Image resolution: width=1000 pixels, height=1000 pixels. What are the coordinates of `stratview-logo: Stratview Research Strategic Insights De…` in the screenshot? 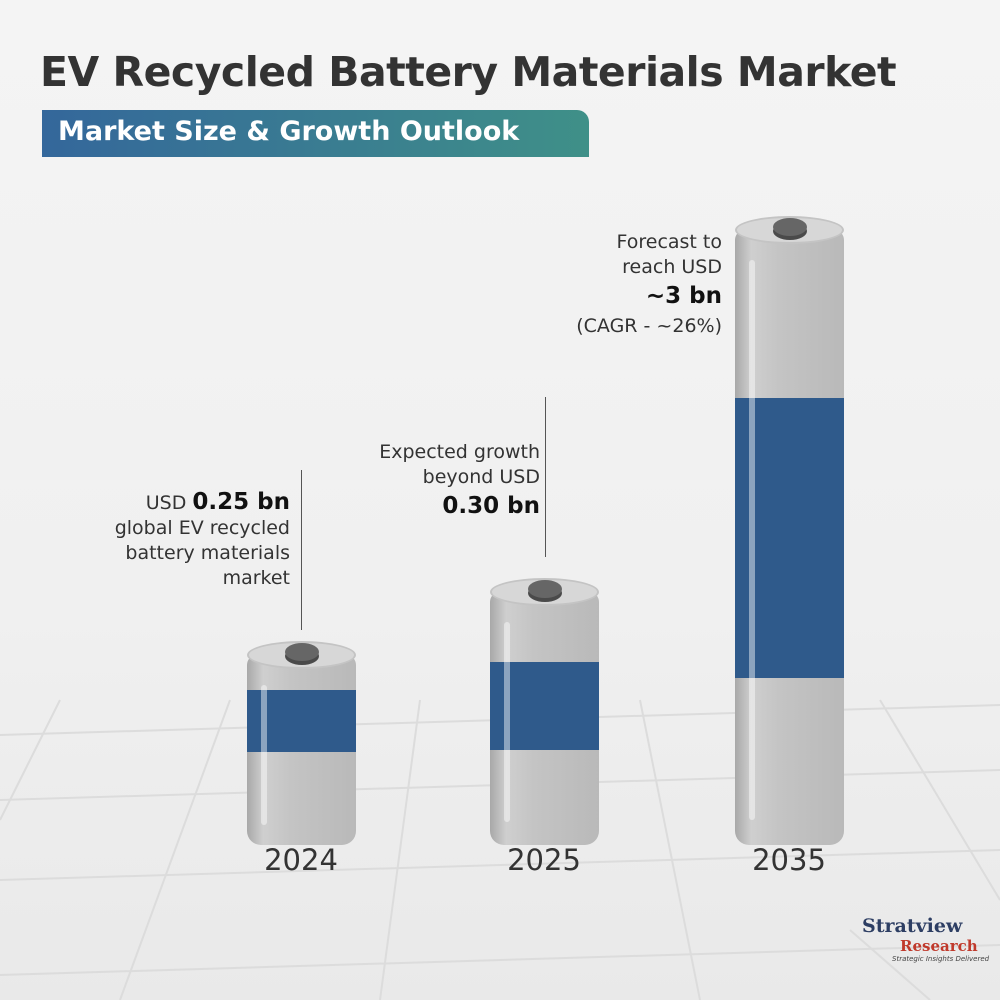 It's located at (927, 939).